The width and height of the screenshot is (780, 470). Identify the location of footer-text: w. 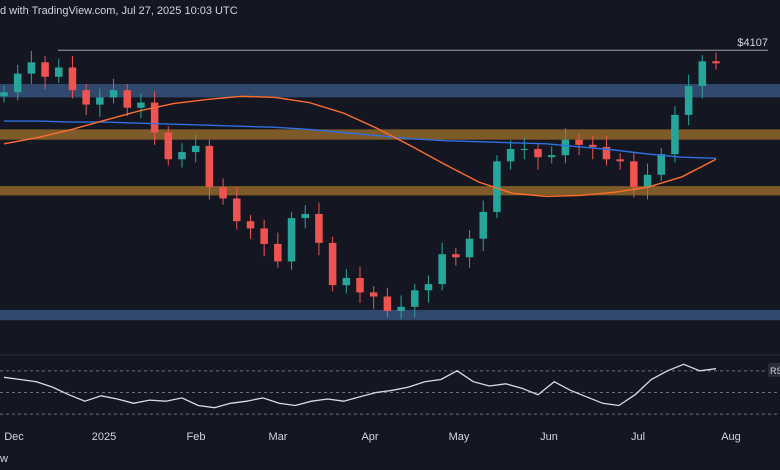
(4, 459).